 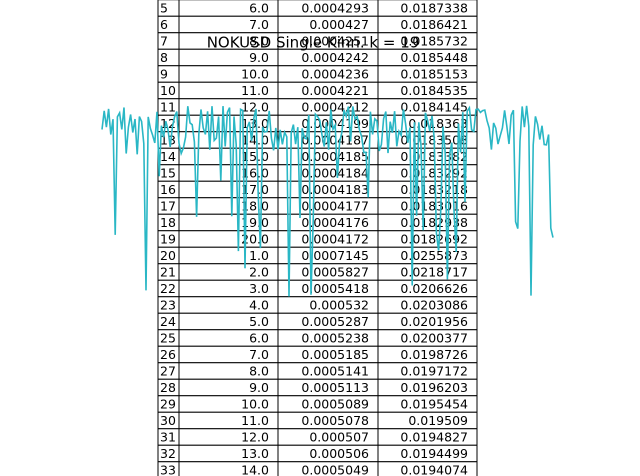 What do you see at coordinates (255, 404) in the screenshot?
I see `cell-text: 10.0` at bounding box center [255, 404].